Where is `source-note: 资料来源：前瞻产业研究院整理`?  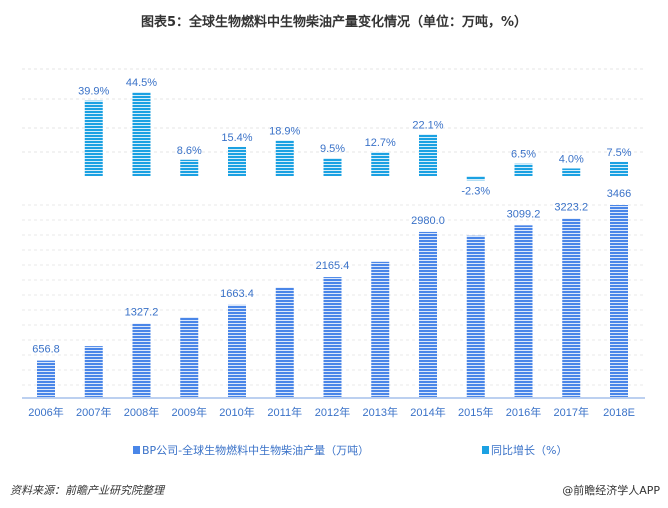
source-note: 资料来源：前瞻产业研究院整理 is located at coordinates (87, 490).